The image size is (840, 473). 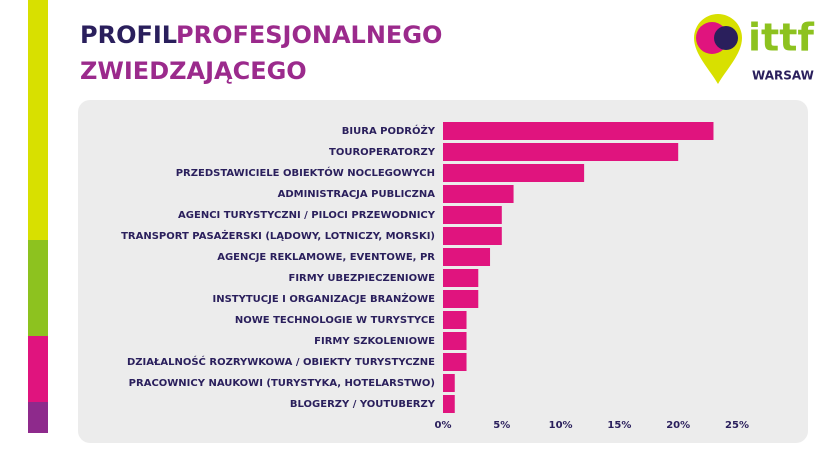 I want to click on y-tick-label: AGENCJE REKLAMOWE, EVENTOWE, PR, so click(x=326, y=257).